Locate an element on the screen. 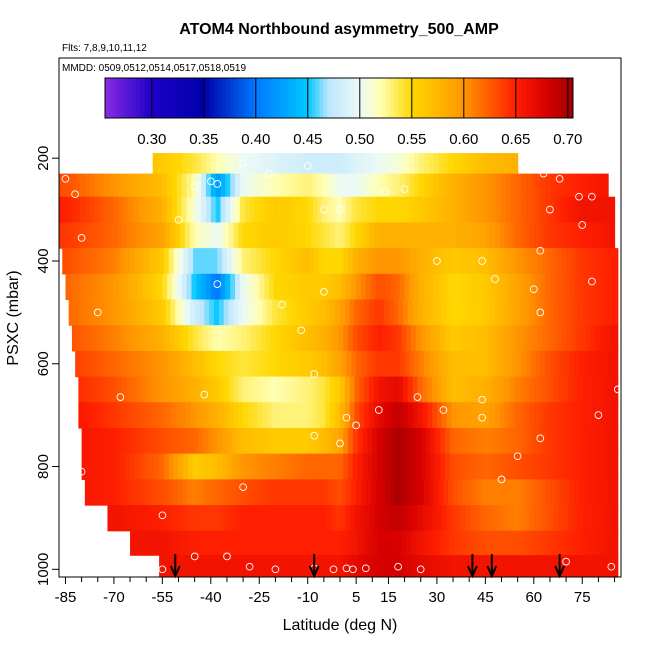 The height and width of the screenshot is (650, 650). x-tick-label: -10 is located at coordinates (308, 597).